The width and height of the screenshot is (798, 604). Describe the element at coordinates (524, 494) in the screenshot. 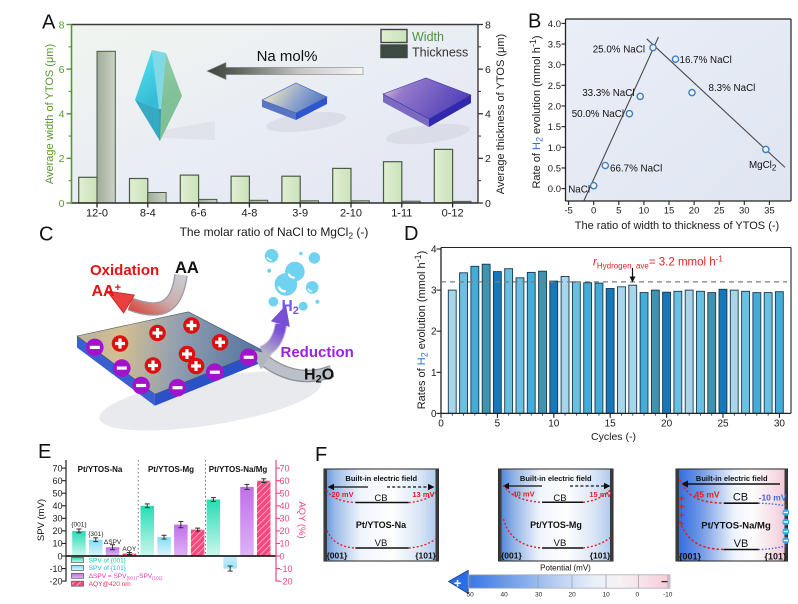

I see `svg-text: 40 mV` at that location.